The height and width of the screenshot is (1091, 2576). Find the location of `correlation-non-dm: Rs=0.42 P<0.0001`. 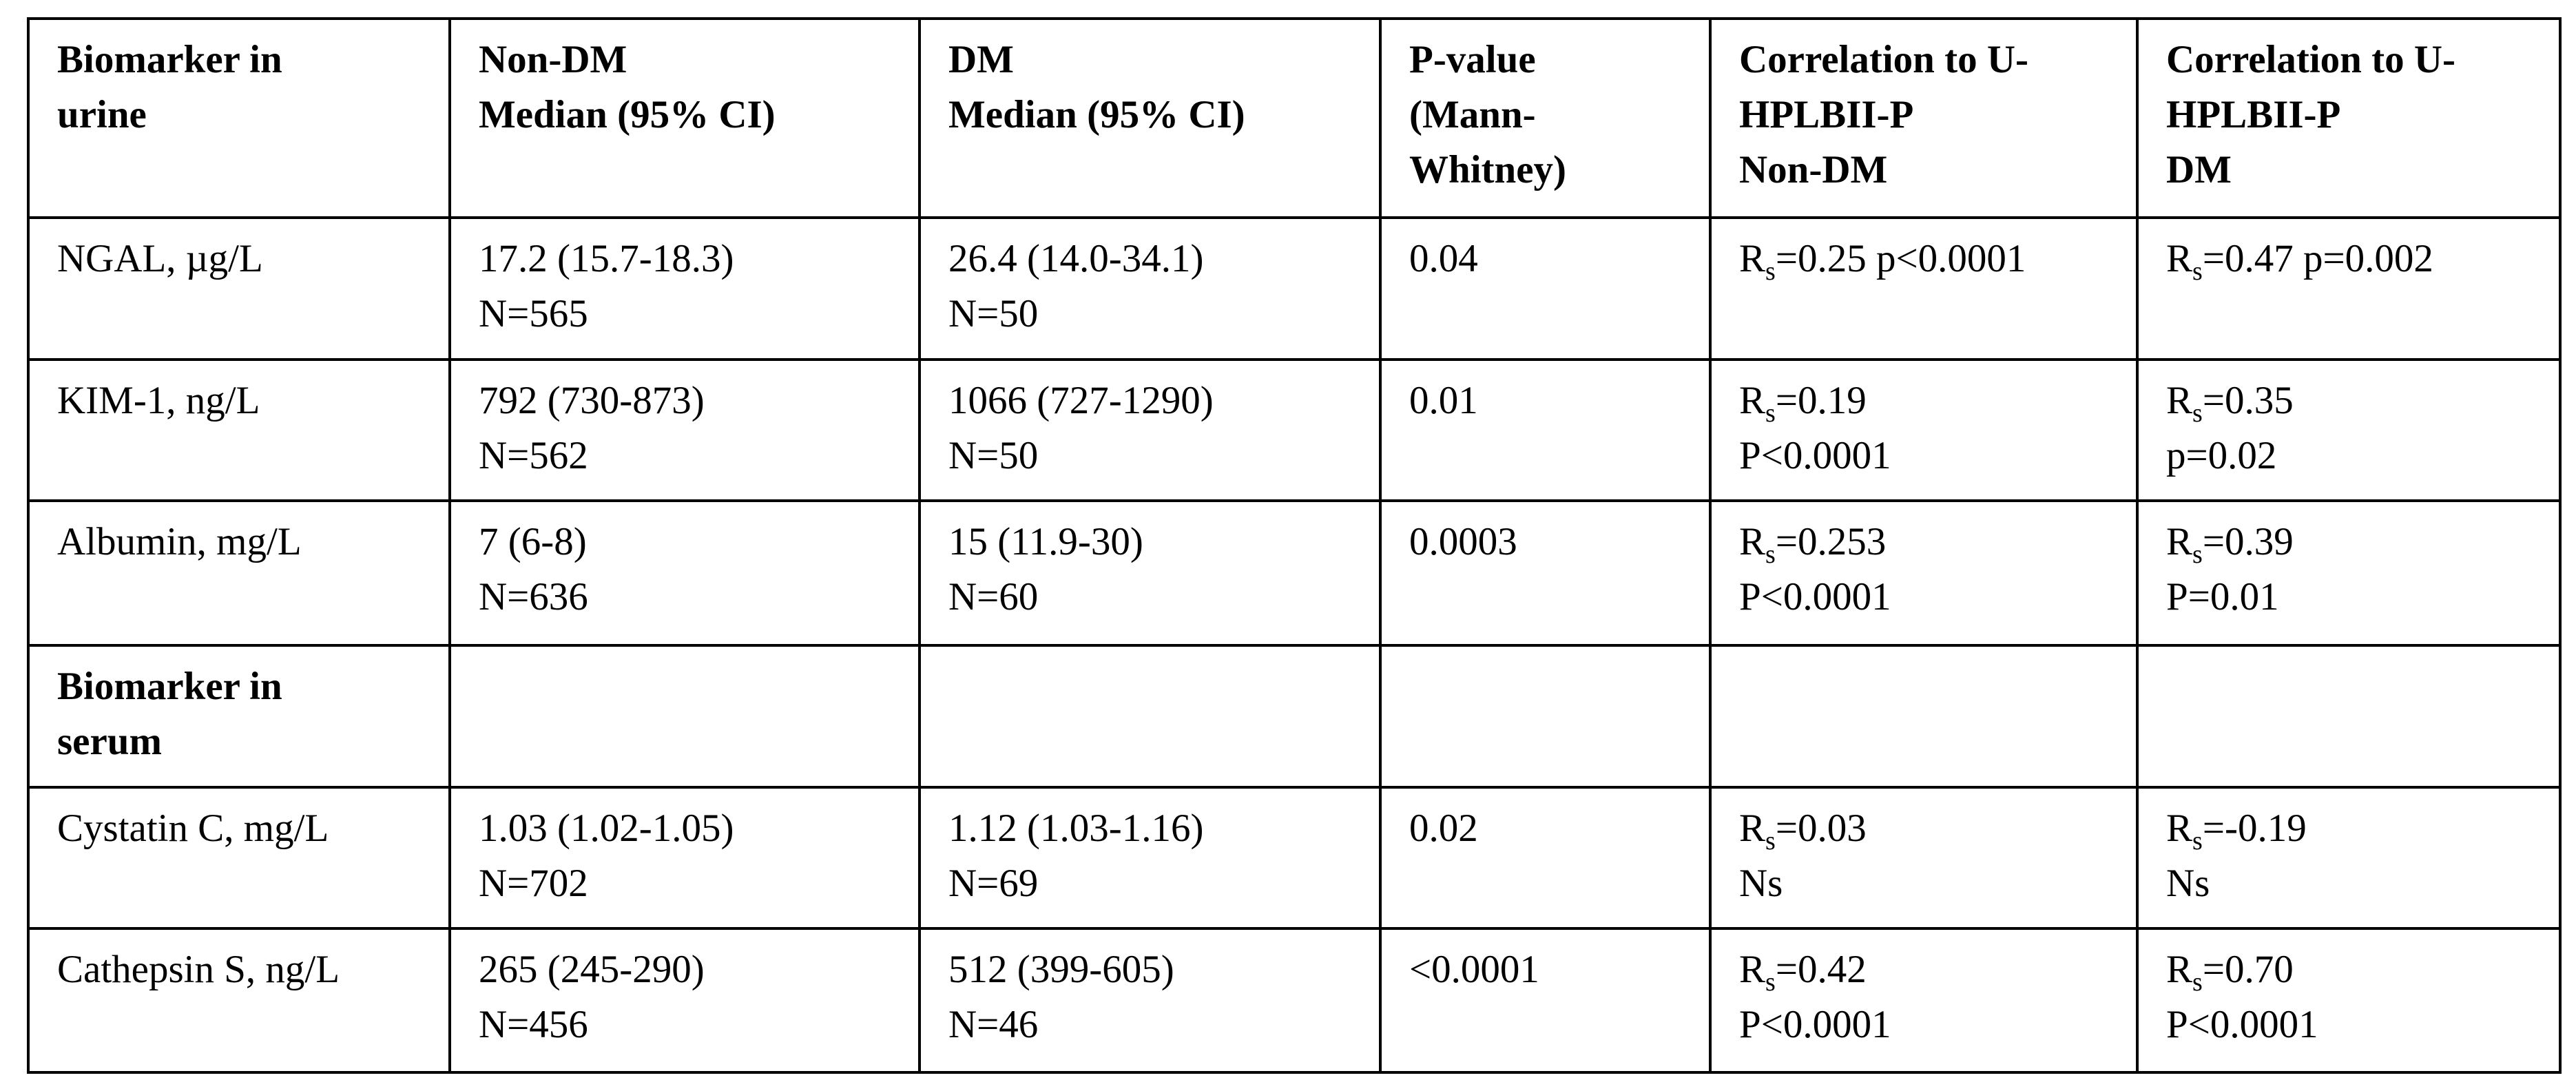

correlation-non-dm: Rs=0.42 P<0.0001 is located at coordinates (1924, 1001).